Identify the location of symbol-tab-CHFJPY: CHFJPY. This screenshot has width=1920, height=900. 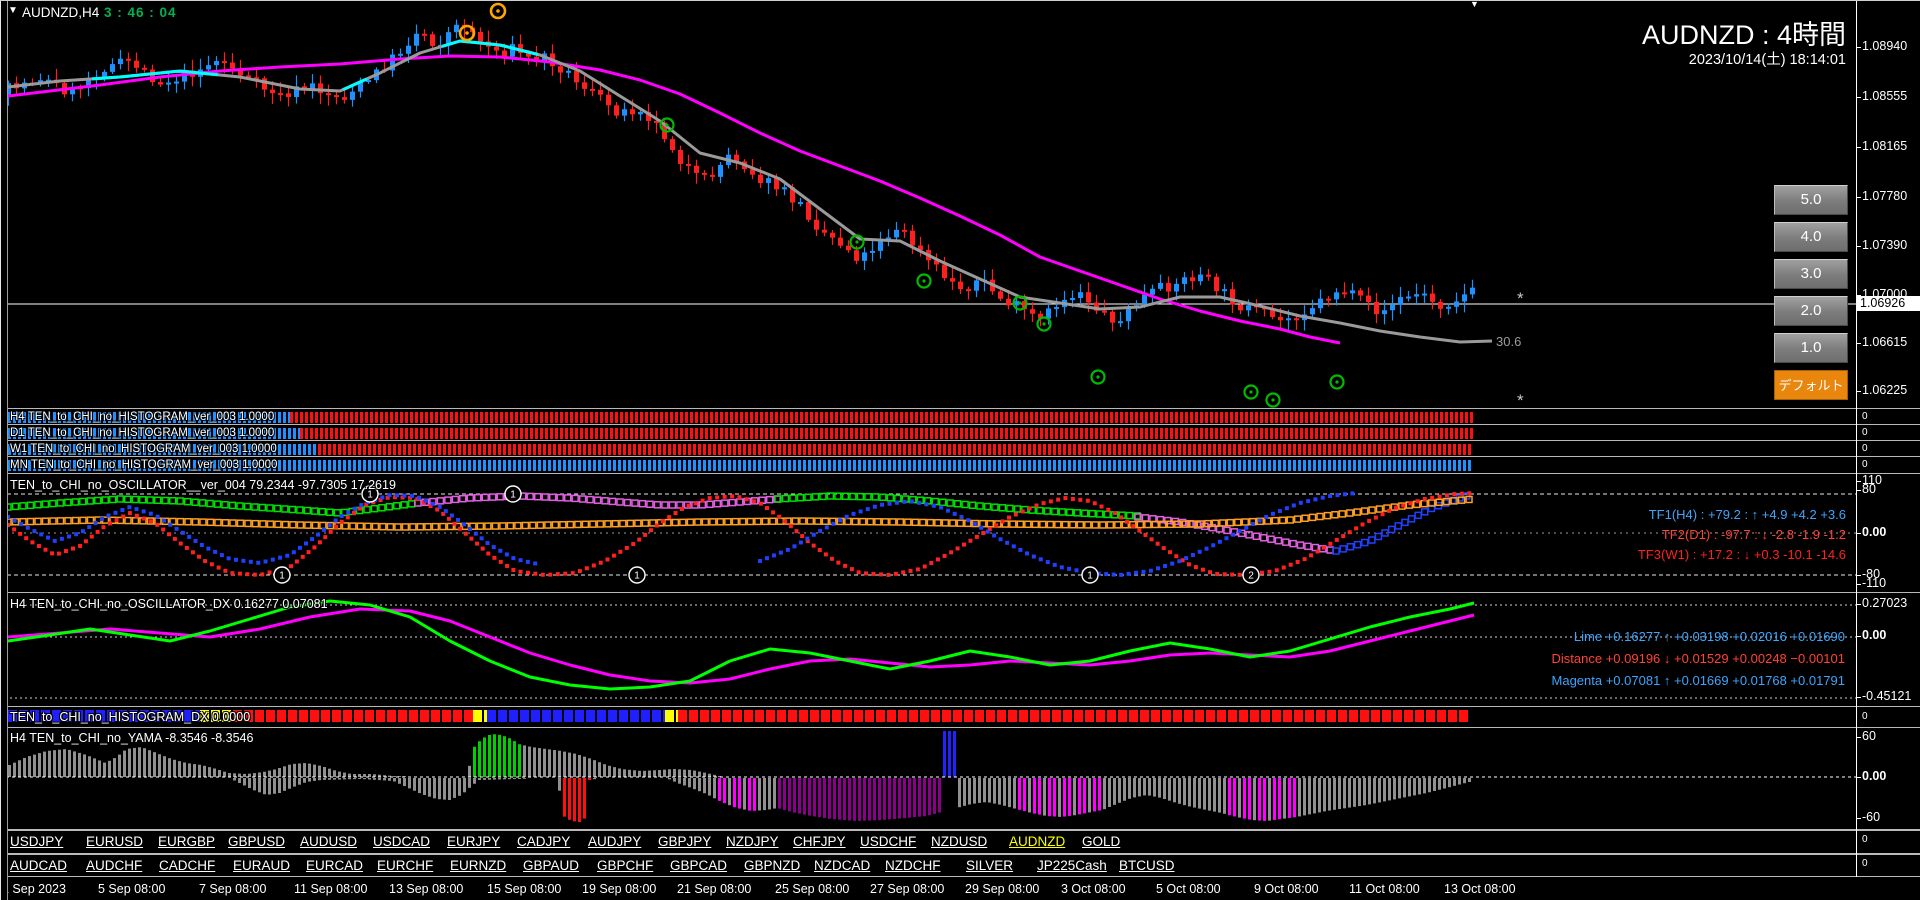
(819, 841).